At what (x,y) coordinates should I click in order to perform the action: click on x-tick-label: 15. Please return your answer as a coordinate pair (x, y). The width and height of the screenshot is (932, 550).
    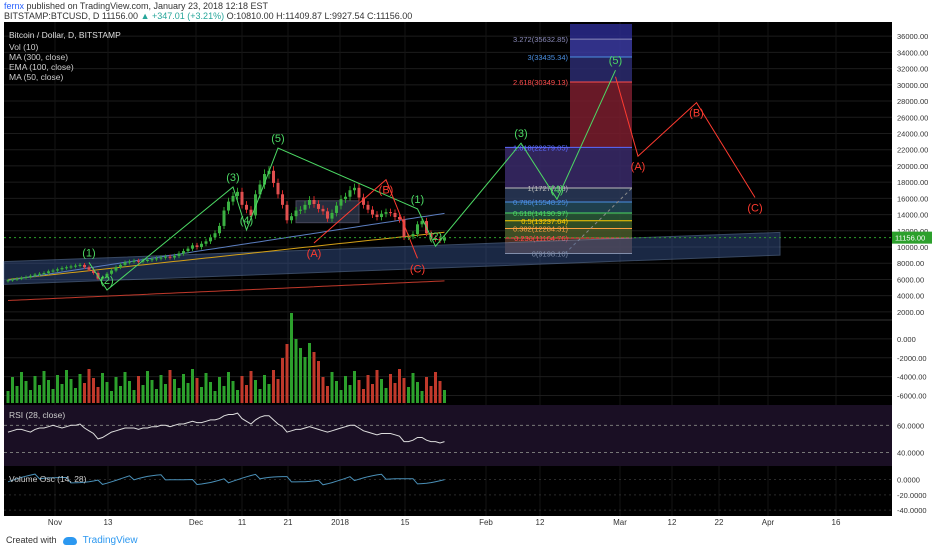
    Looking at the image, I should click on (405, 522).